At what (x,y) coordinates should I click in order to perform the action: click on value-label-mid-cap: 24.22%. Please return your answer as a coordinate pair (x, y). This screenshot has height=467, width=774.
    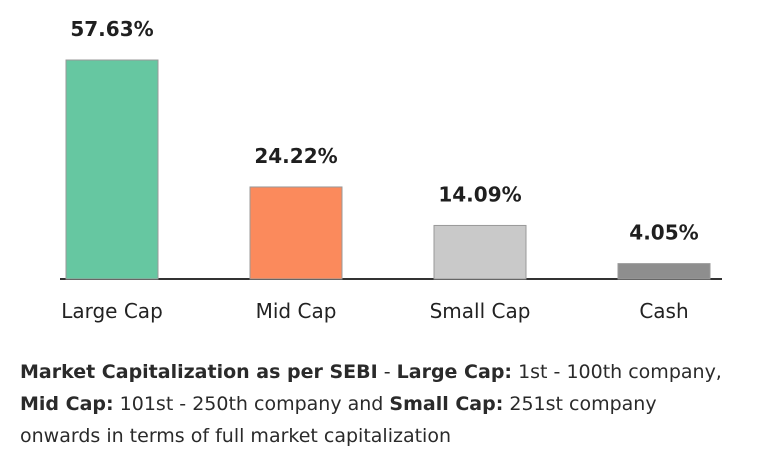
    Looking at the image, I should click on (295, 156).